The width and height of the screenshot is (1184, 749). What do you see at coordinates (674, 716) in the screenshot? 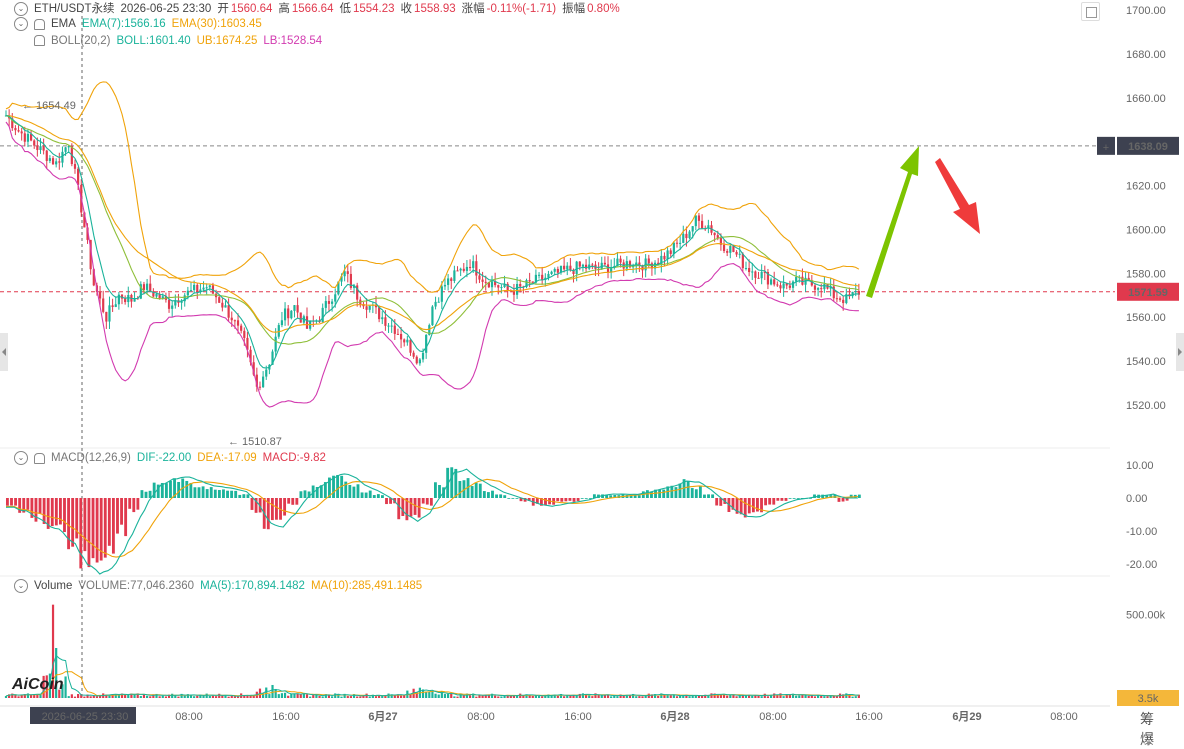
I see `time-tick-label: 6月28` at bounding box center [674, 716].